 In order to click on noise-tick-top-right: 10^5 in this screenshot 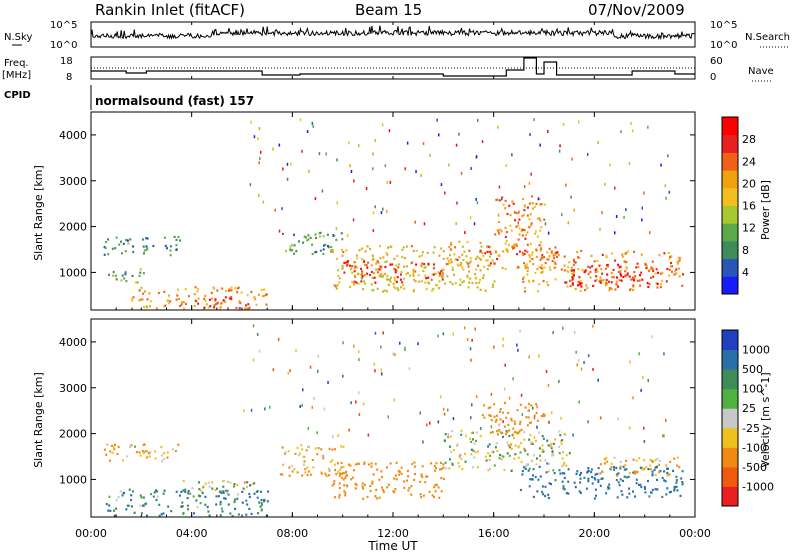, I will do `click(723, 25)`.